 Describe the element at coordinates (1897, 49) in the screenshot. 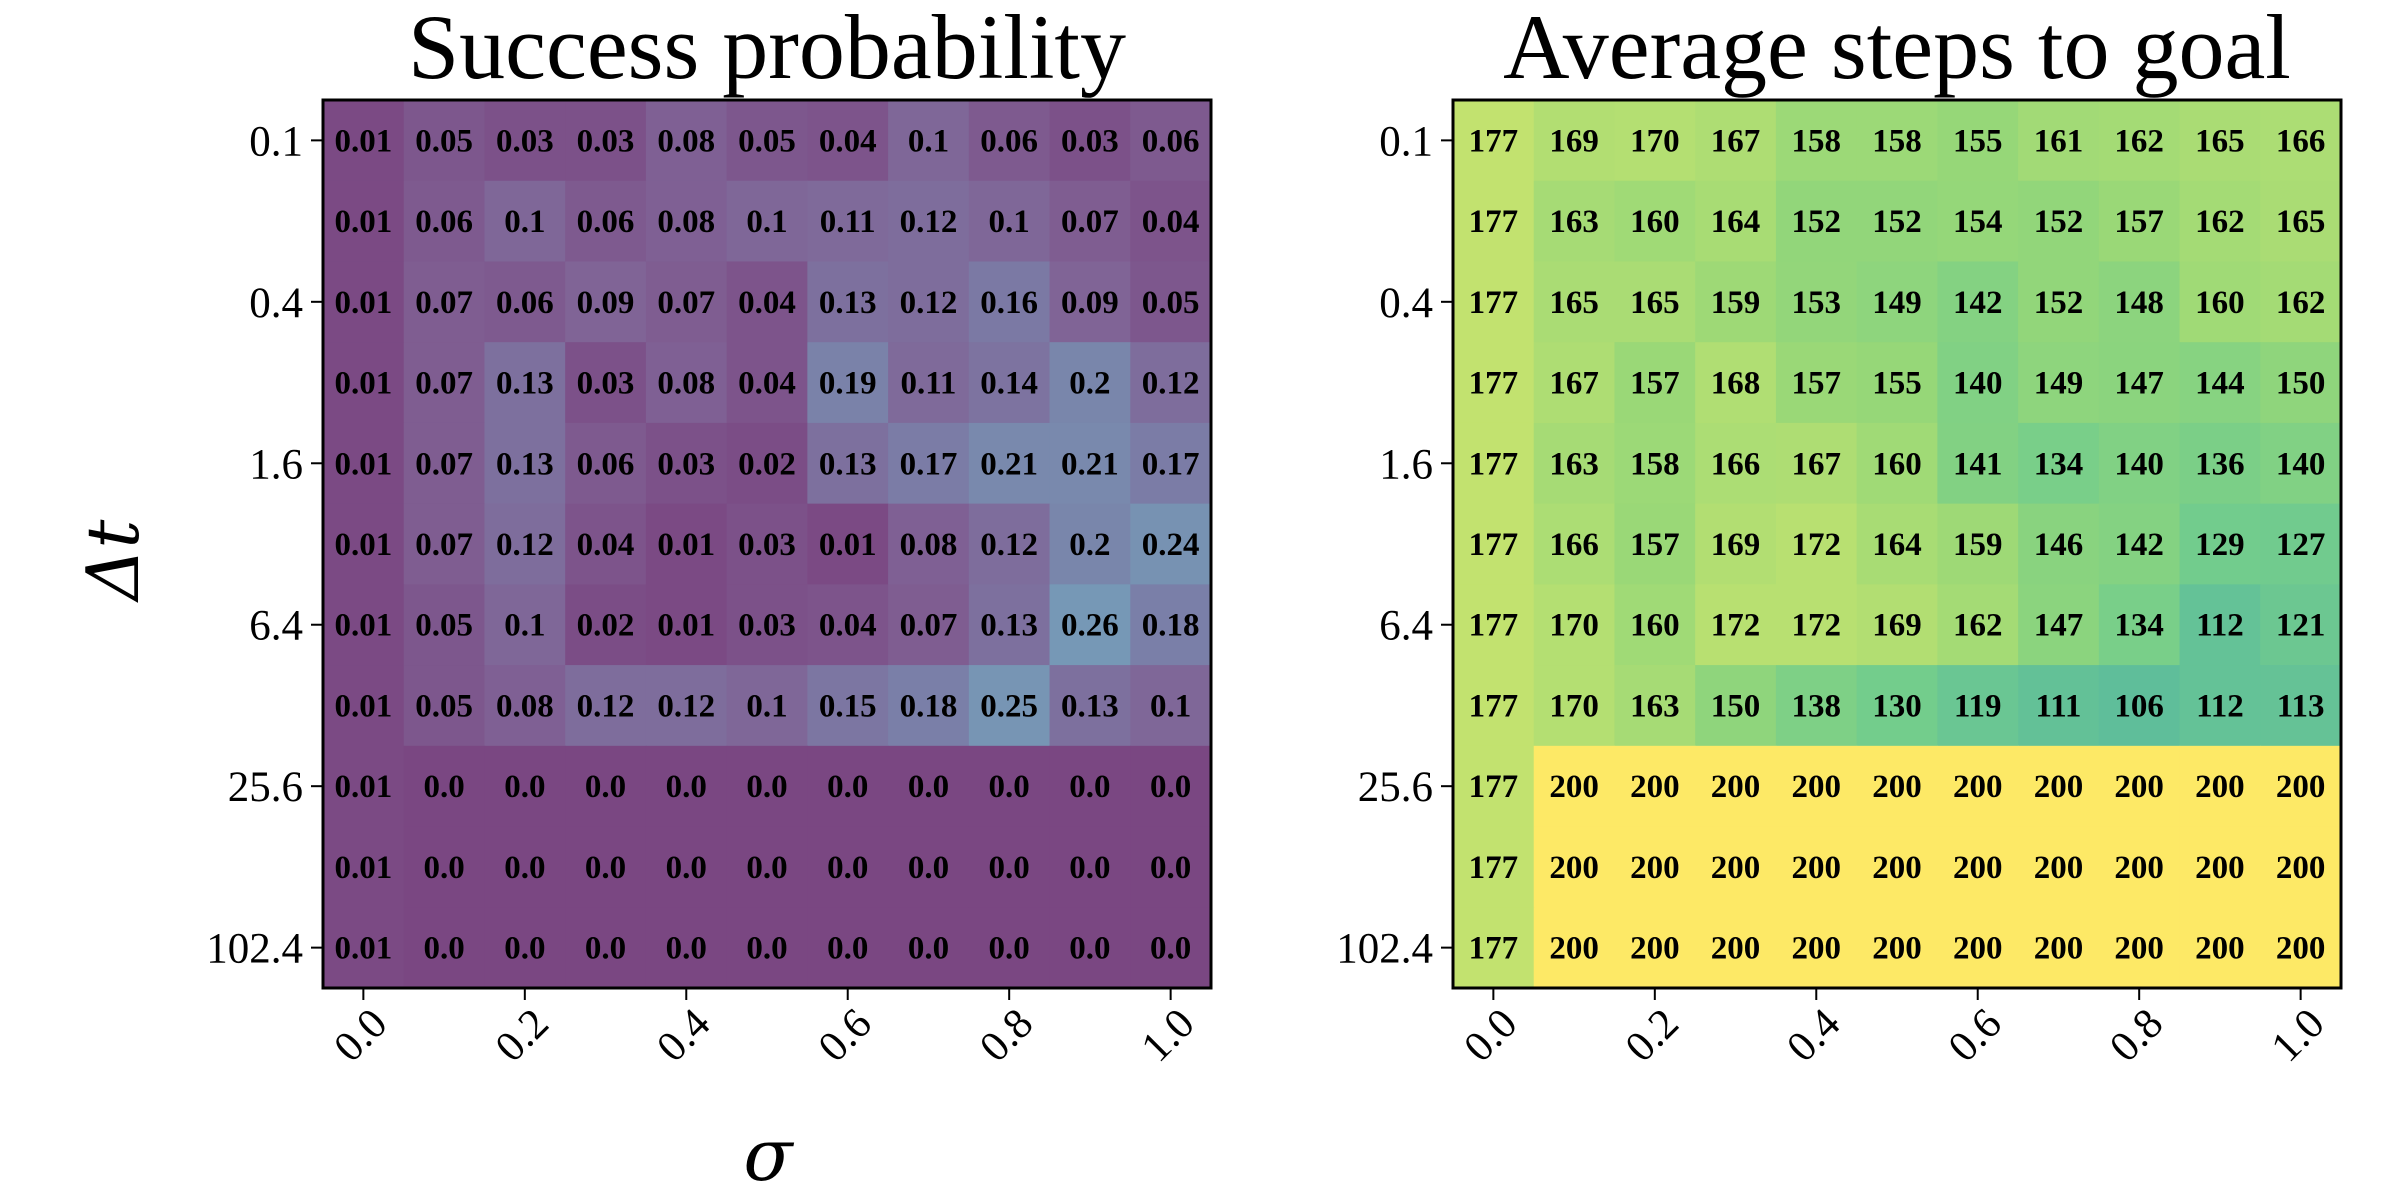

I see `panel-title: Average steps to goal` at that location.